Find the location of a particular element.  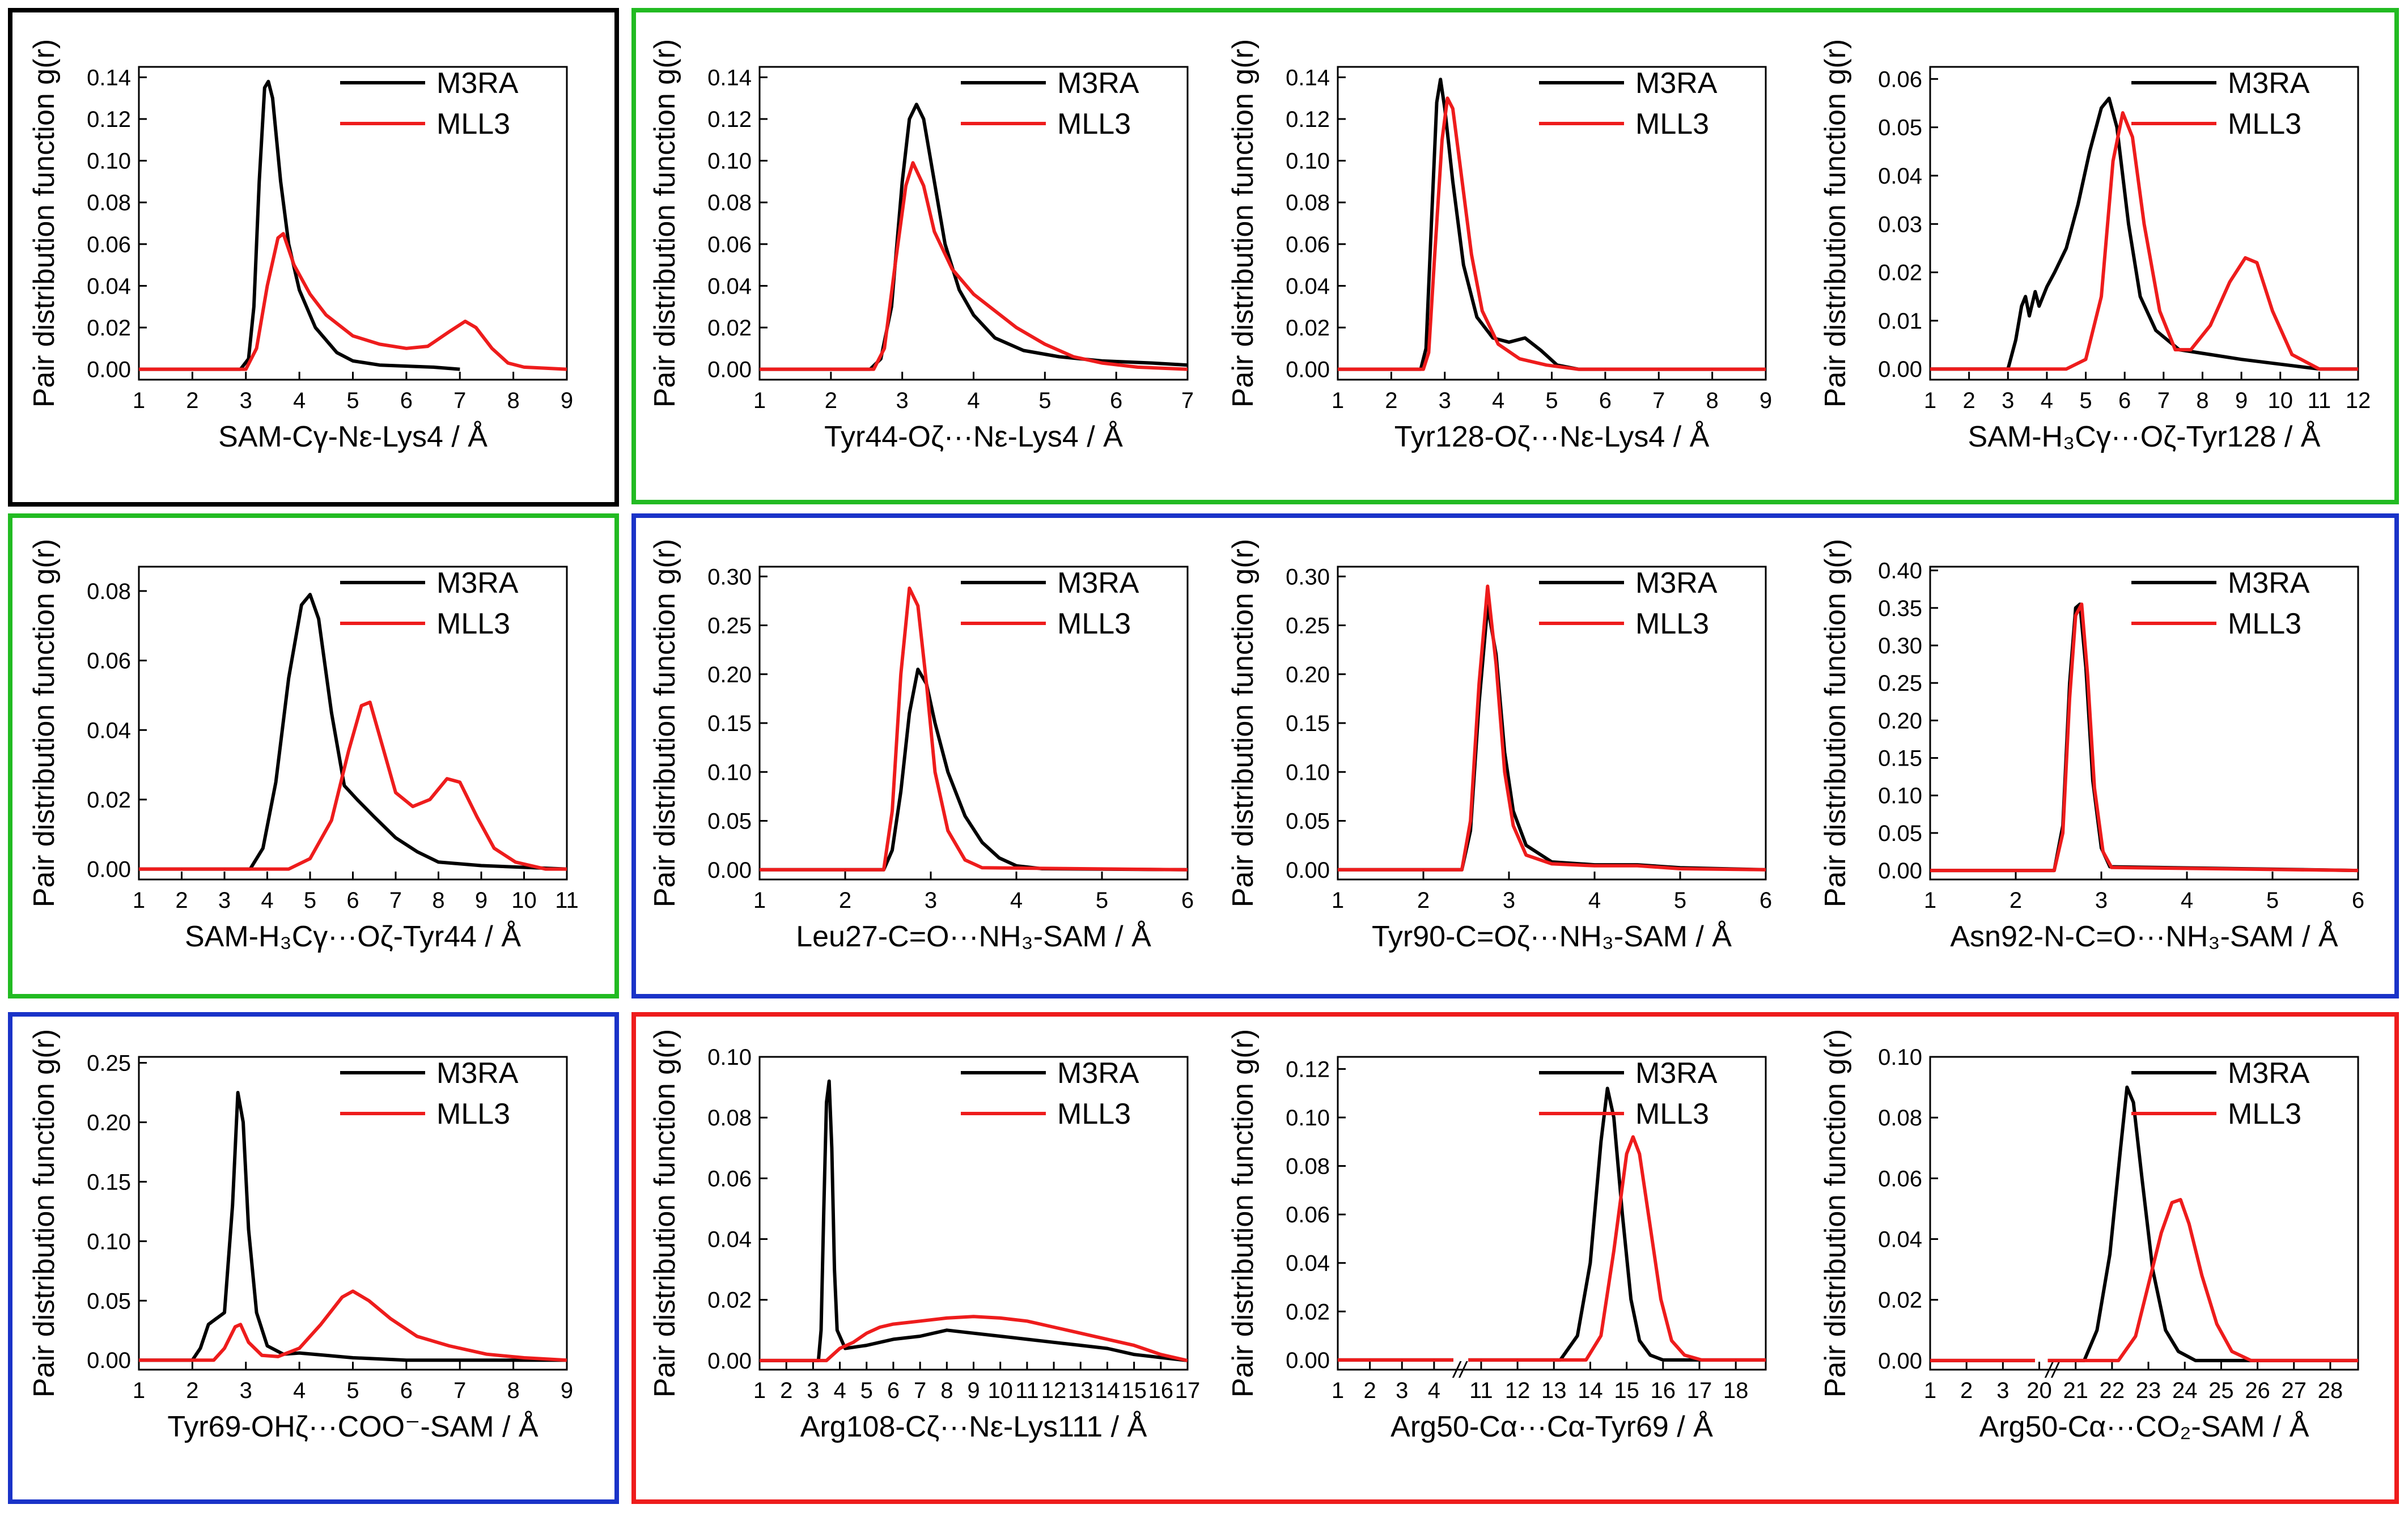

axis-break-marker: // is located at coordinates (1460, 1371).